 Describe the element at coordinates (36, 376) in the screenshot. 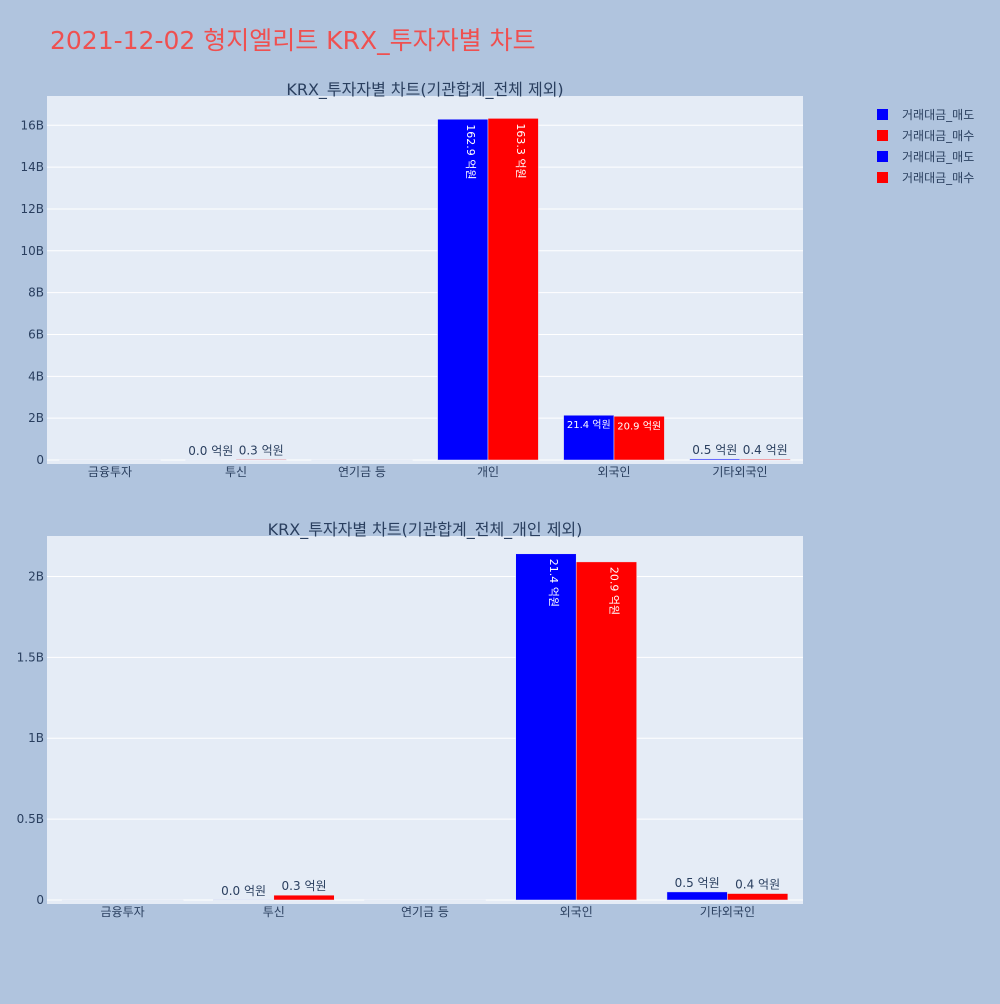

I see `y-tick-label: 4B` at that location.